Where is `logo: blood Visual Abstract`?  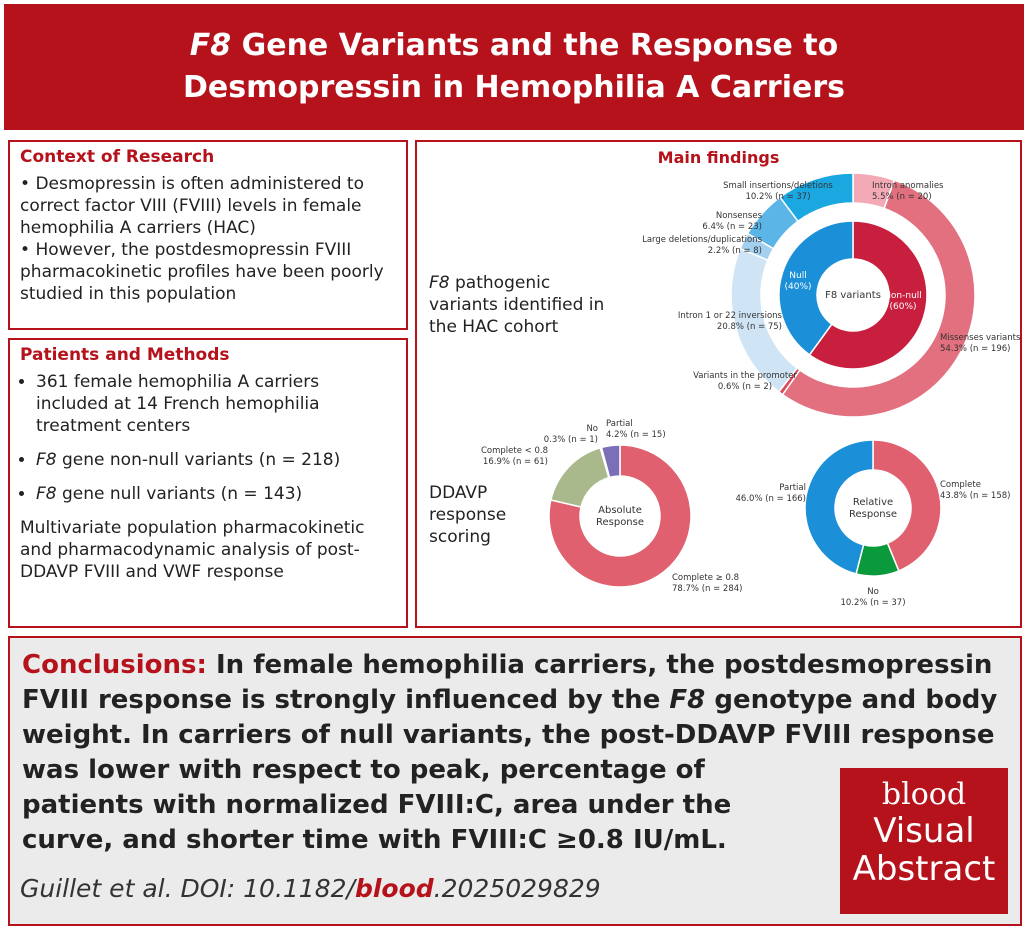
logo: blood Visual Abstract is located at coordinates (924, 841).